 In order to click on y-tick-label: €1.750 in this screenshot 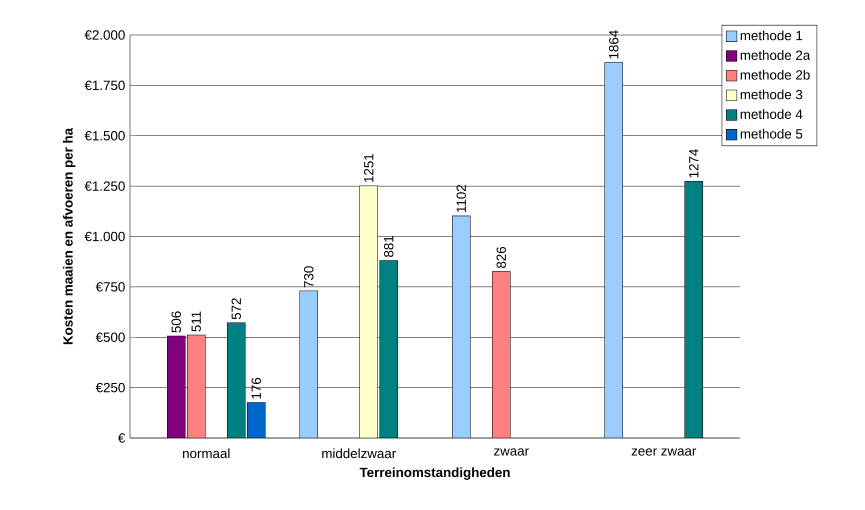, I will do `click(104, 85)`.